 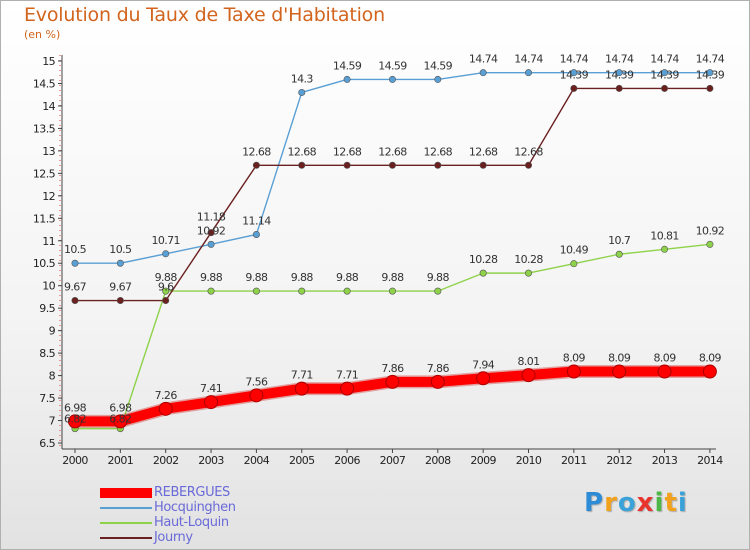 I want to click on legend-label: Haut-Loquin, so click(x=191, y=522).